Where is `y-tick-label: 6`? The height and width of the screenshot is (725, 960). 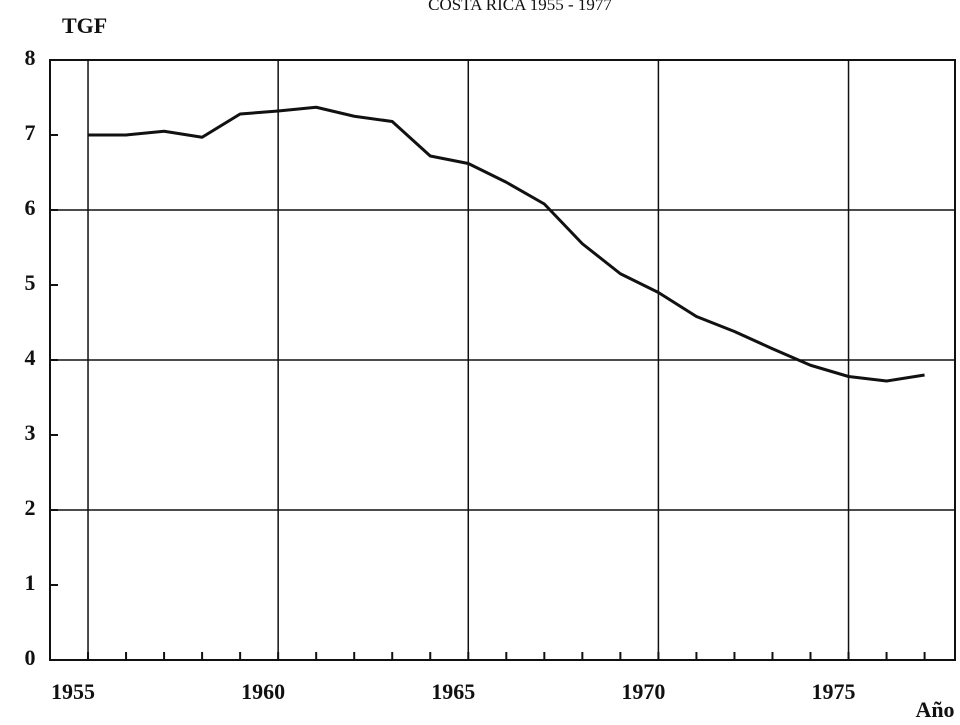 y-tick-label: 6 is located at coordinates (30, 207).